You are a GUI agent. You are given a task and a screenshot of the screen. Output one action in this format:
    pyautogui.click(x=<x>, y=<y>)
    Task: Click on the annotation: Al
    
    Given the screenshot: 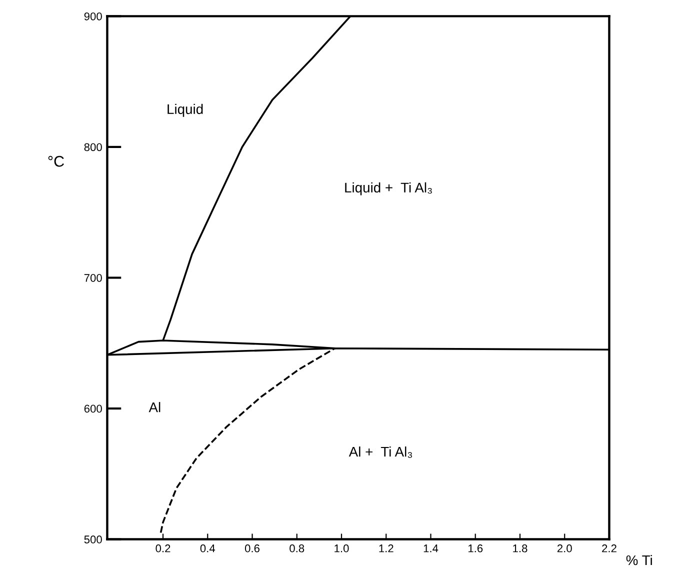 What is the action you would take?
    pyautogui.click(x=154, y=407)
    